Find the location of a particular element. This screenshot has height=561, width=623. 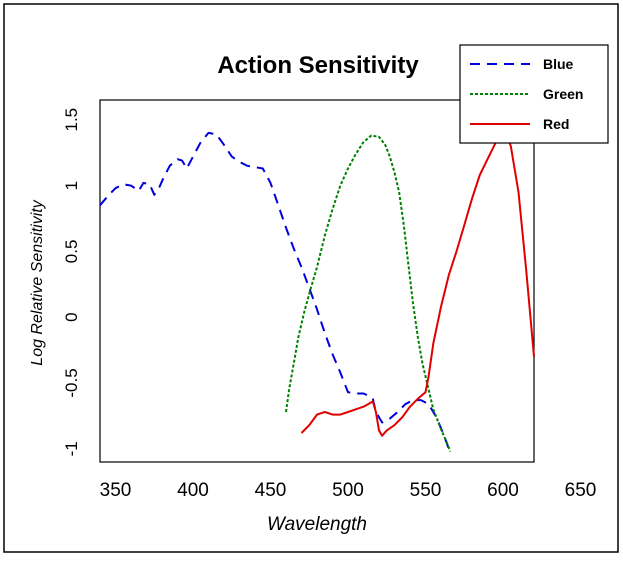

legend: Blue Green Red is located at coordinates (534, 94).